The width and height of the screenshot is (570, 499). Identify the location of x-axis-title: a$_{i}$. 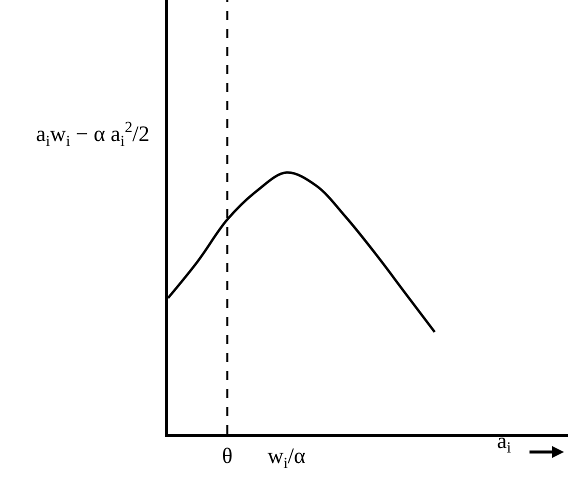
(504, 442).